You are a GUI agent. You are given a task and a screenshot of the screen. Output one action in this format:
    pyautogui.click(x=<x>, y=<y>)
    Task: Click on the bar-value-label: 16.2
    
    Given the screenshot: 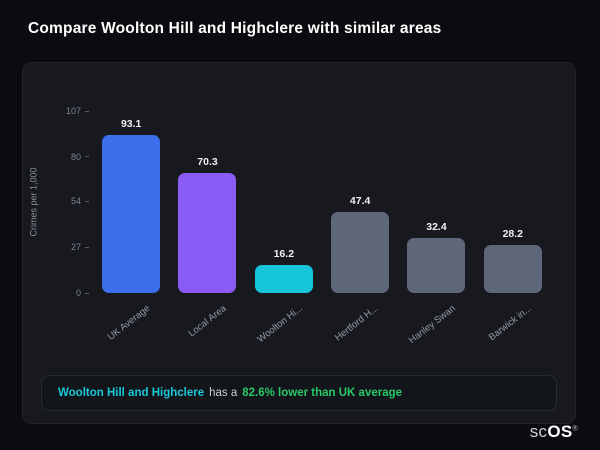 What is the action you would take?
    pyautogui.click(x=284, y=254)
    